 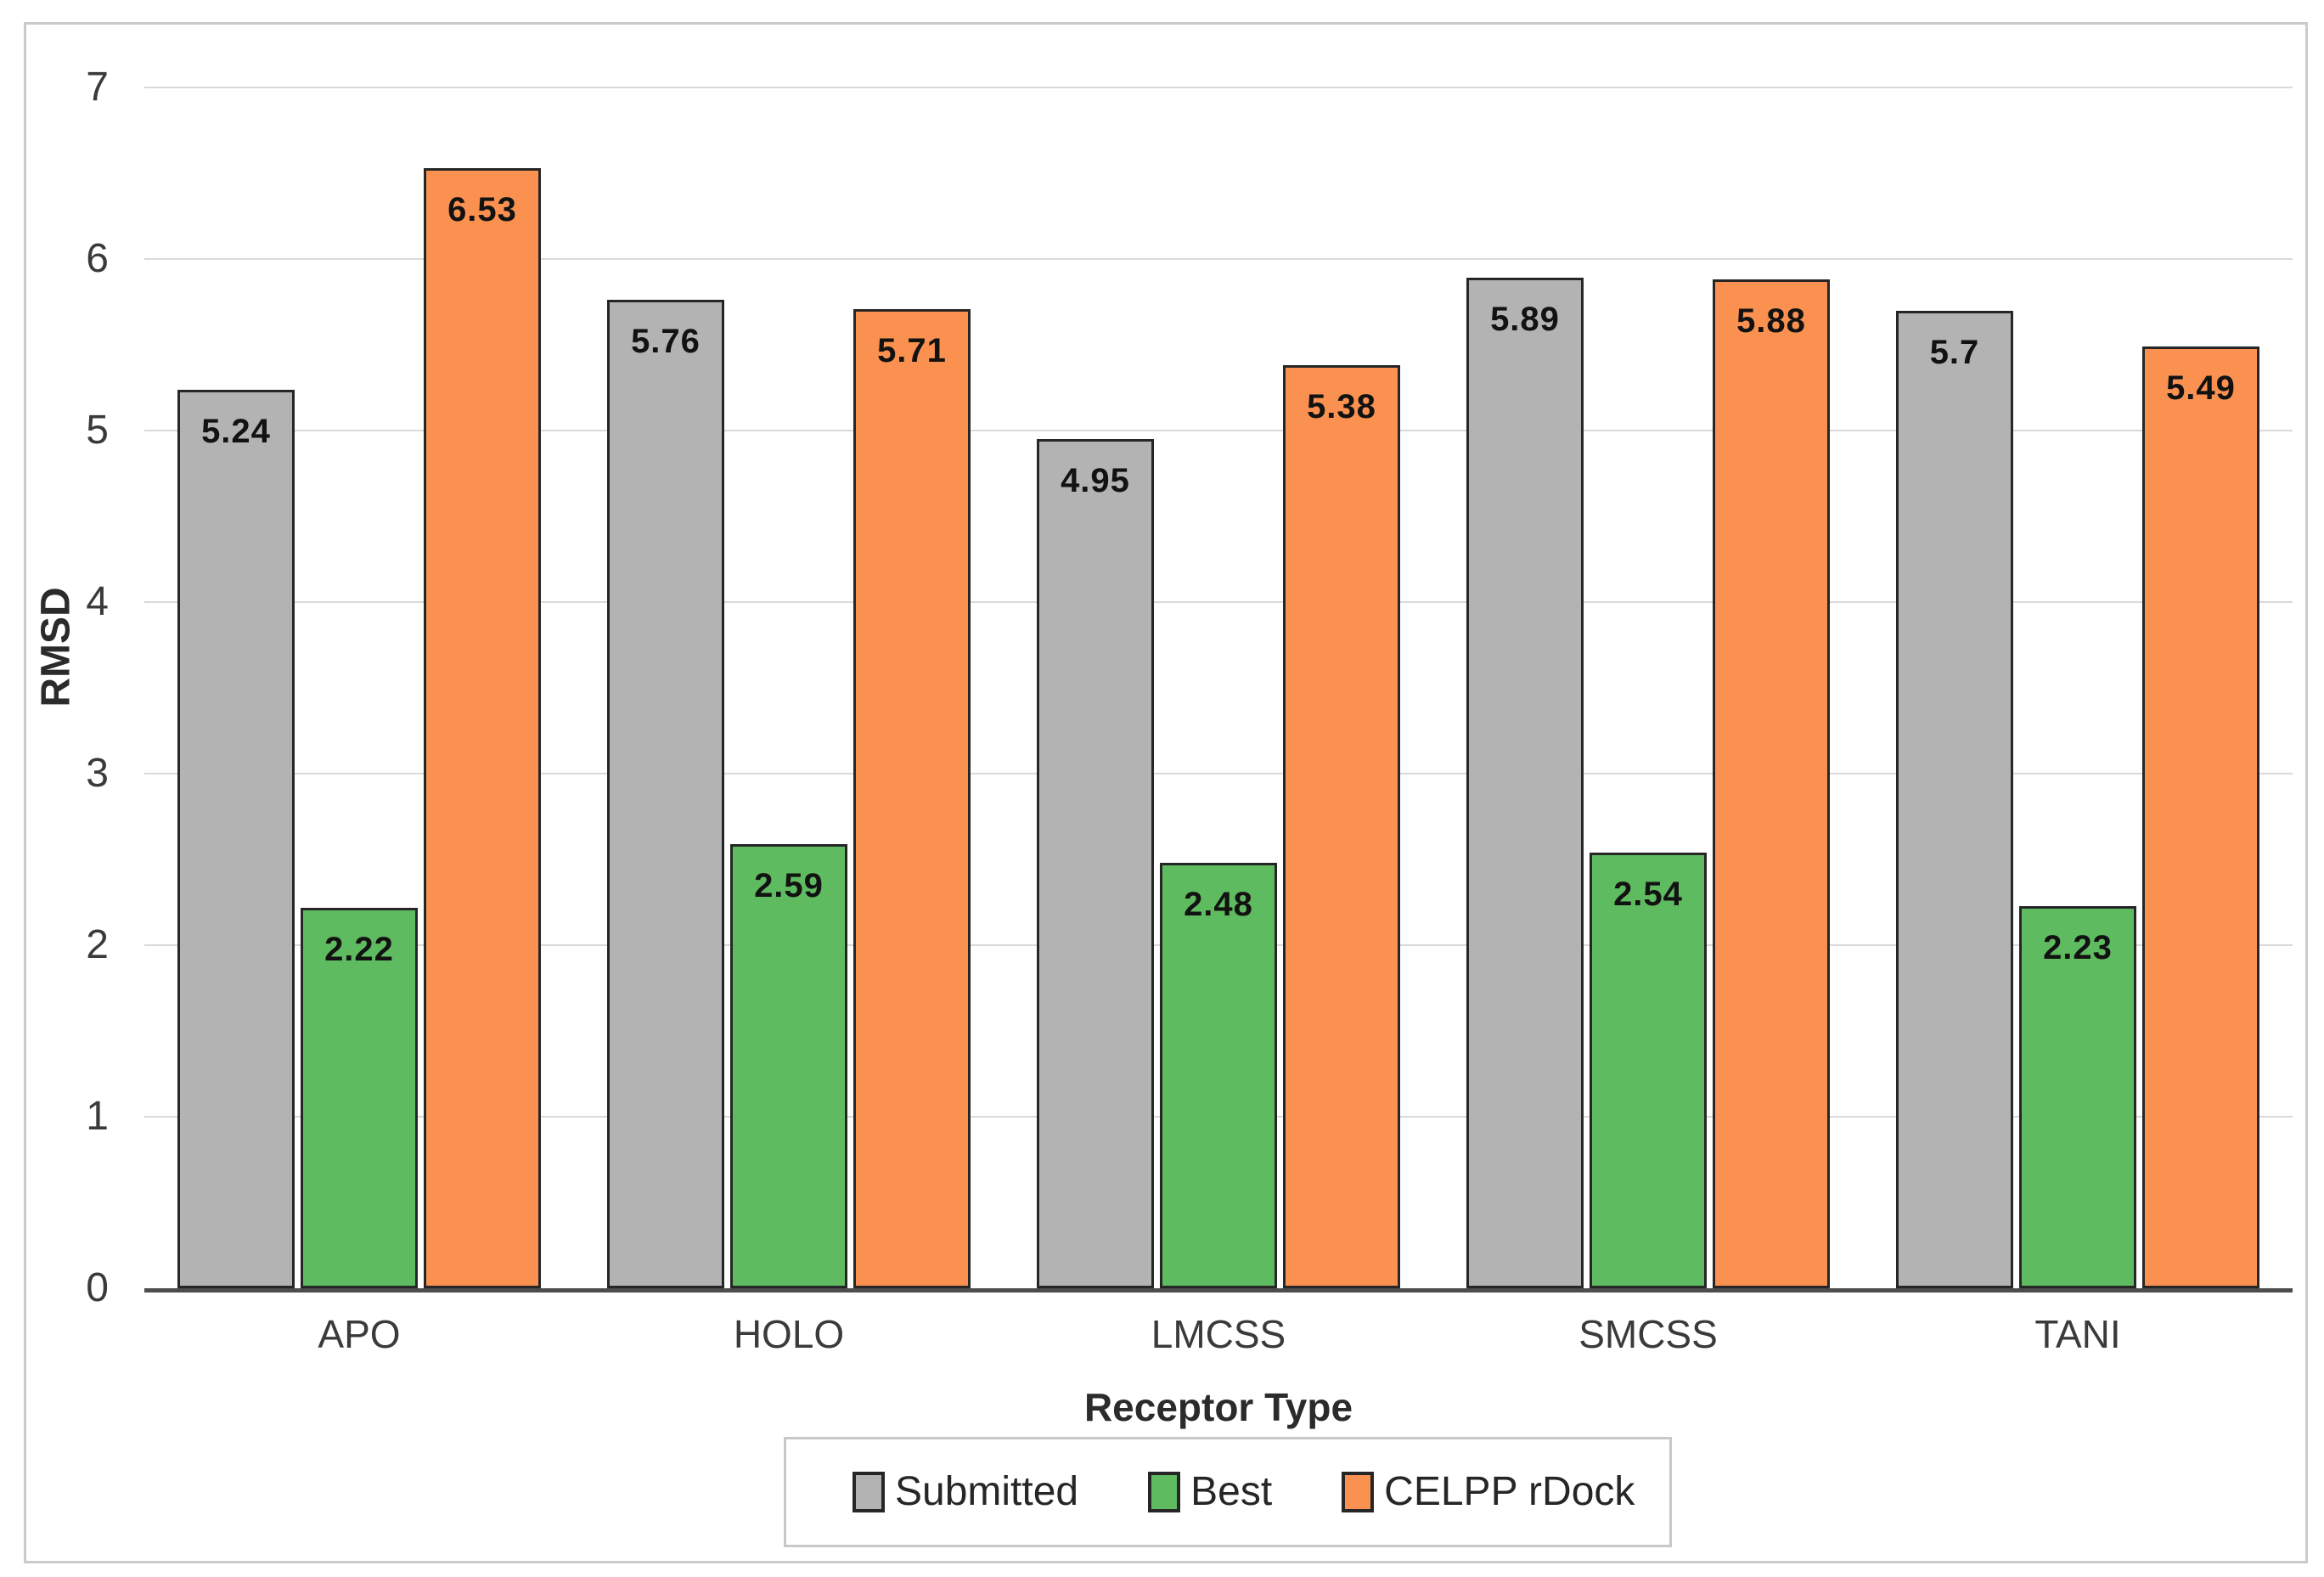 I want to click on bar: 5.76, so click(x=665, y=794).